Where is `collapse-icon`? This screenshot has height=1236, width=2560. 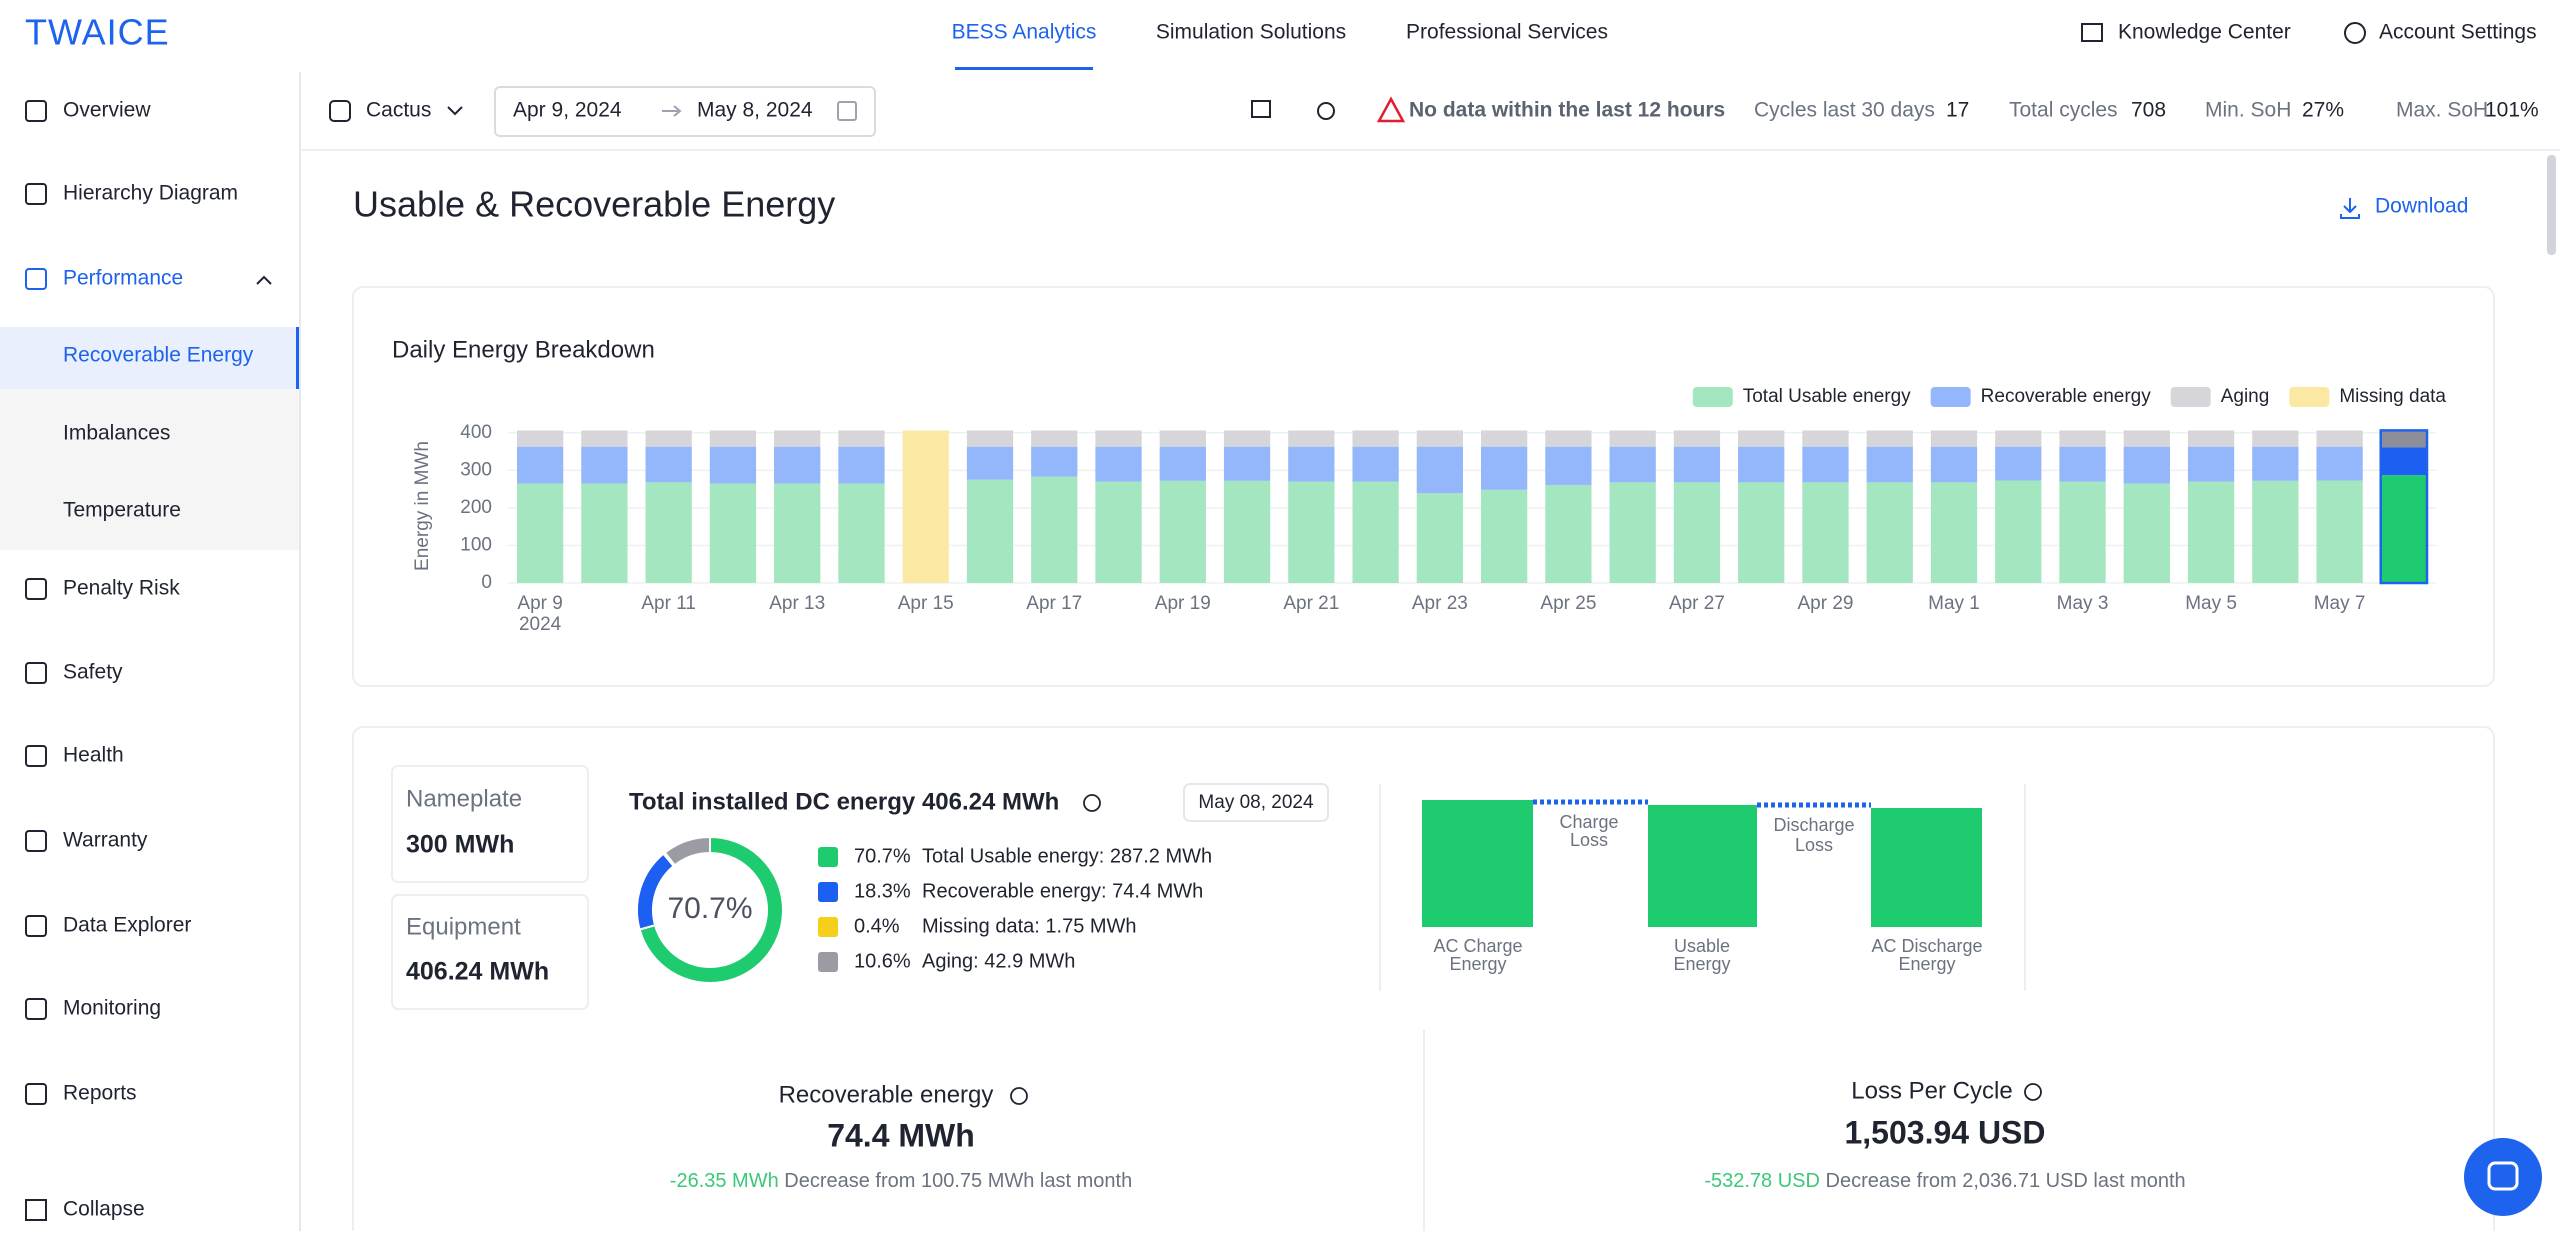 collapse-icon is located at coordinates (36, 1210).